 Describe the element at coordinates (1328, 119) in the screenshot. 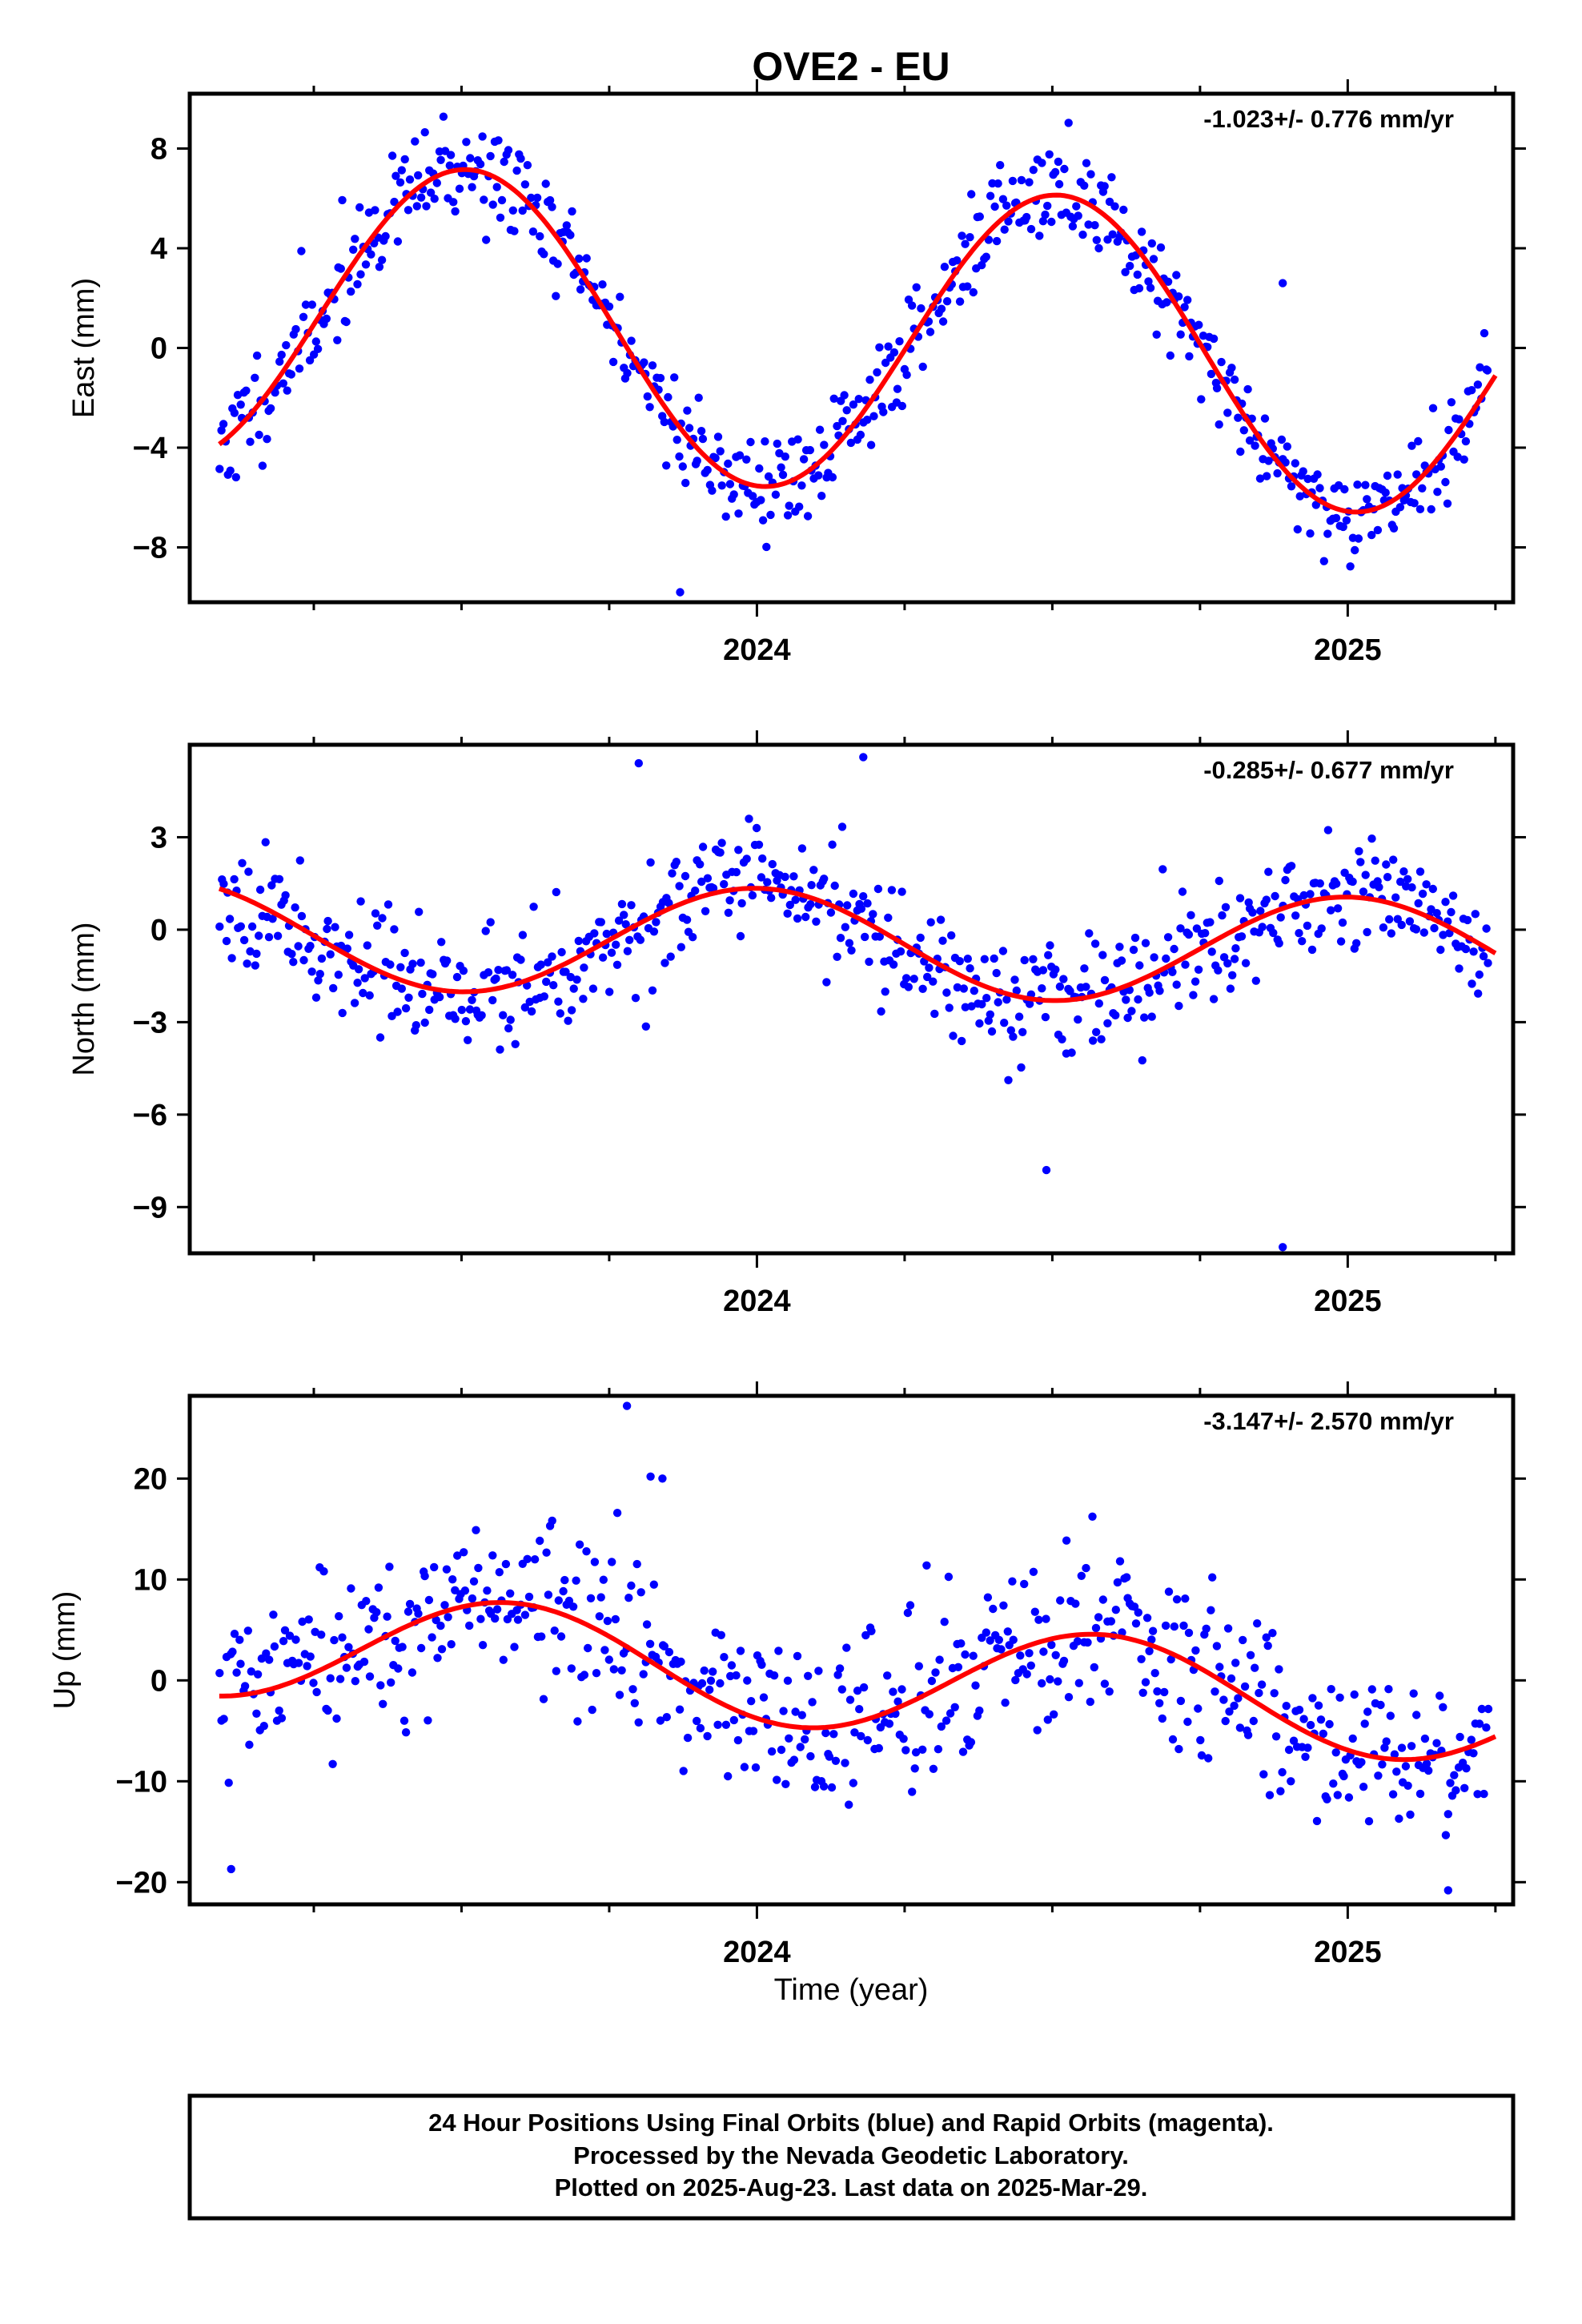

I see `rate-label: -1.023+/- 0.776 mm/yr` at that location.